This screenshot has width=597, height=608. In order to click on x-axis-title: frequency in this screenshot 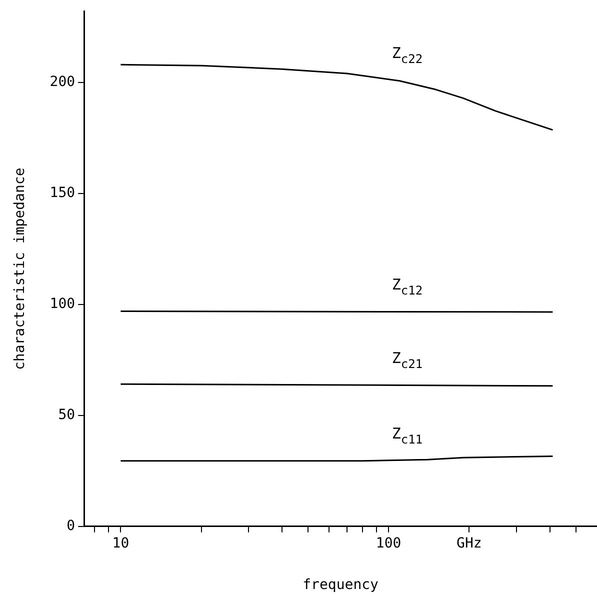, I will do `click(340, 585)`.